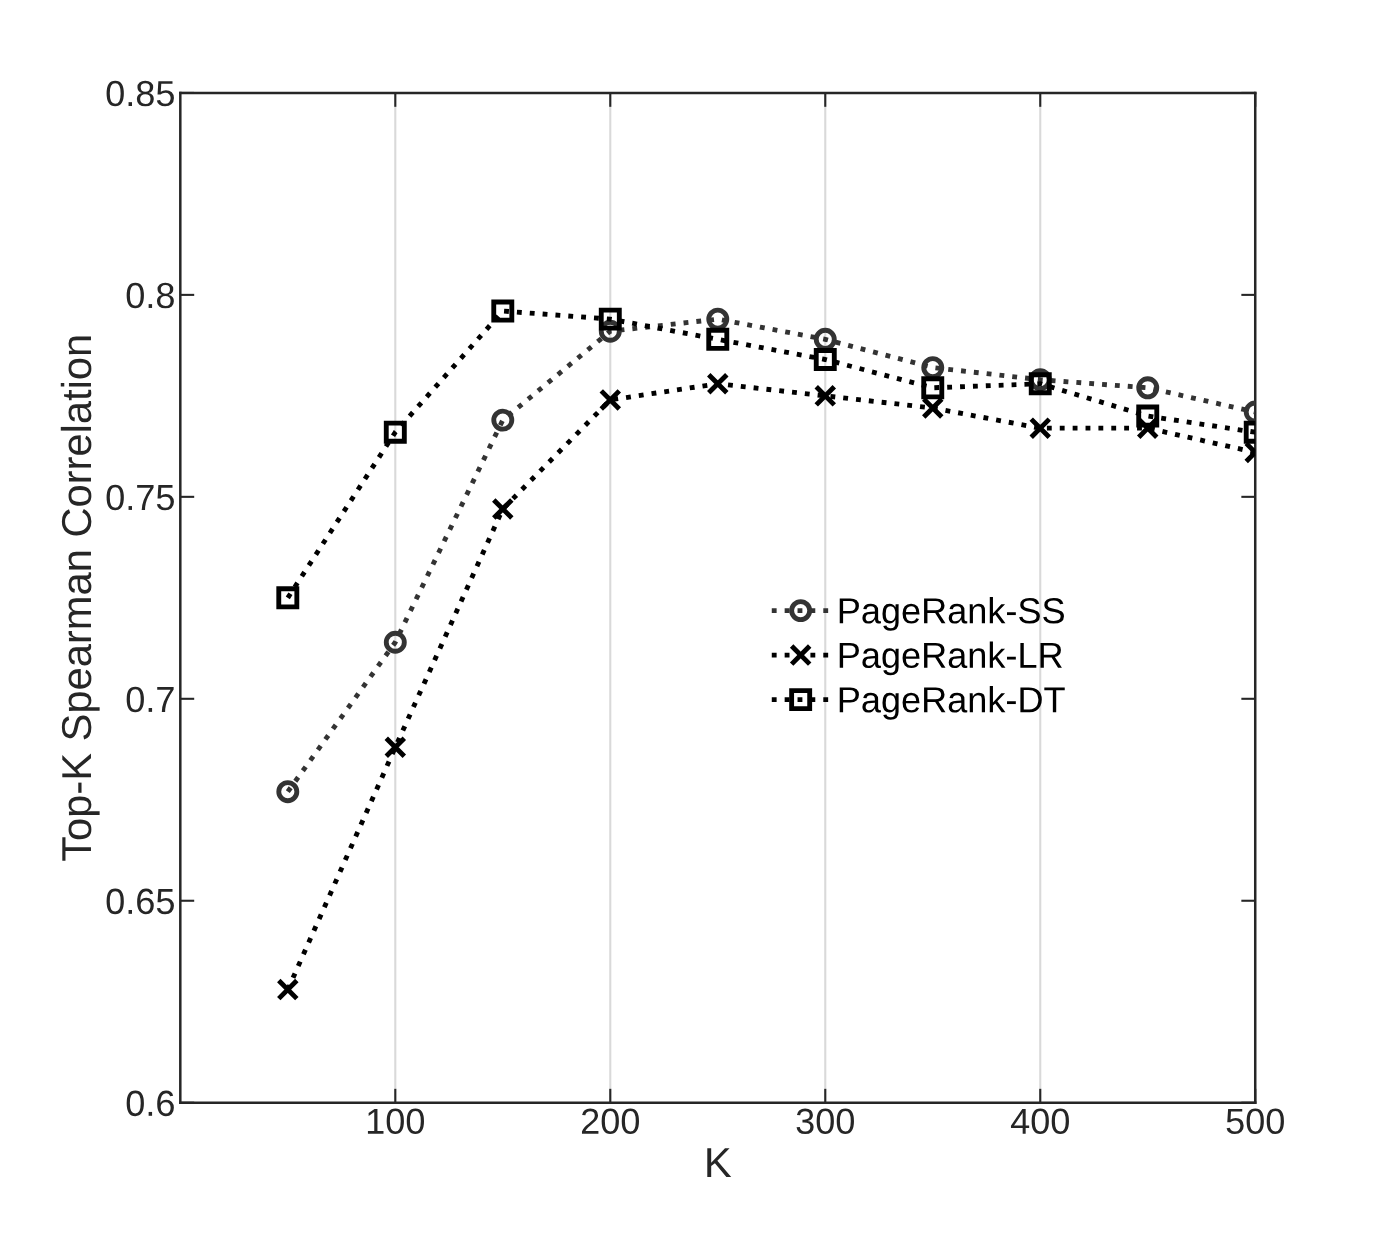  I want to click on y-tick-label: 0.85, so click(140, 93).